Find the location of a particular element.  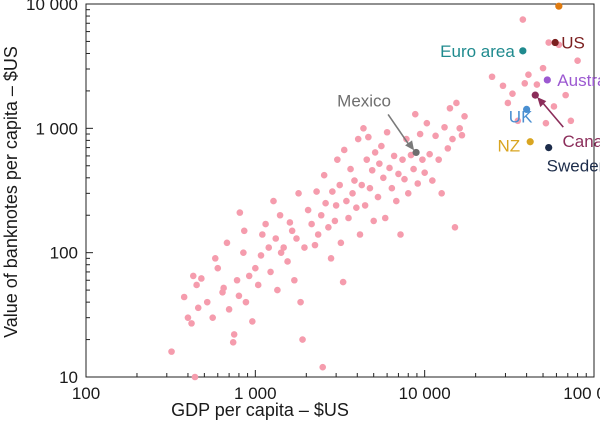

uk-point is located at coordinates (527, 109).